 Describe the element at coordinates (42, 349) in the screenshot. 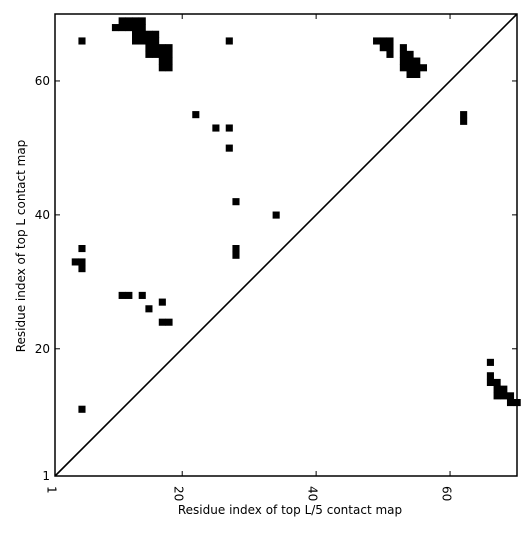

I see `y-tick-label: 20` at that location.